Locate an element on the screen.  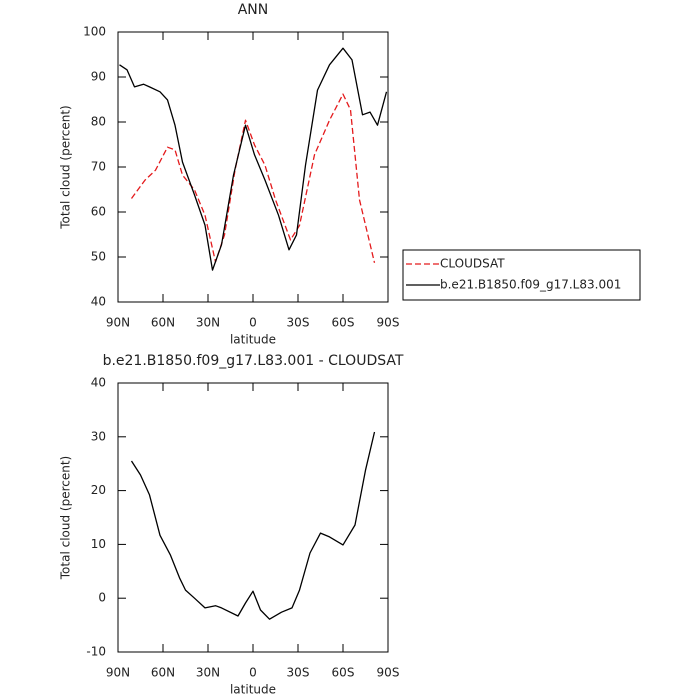
y-tick-label: 50 is located at coordinates (98, 257).